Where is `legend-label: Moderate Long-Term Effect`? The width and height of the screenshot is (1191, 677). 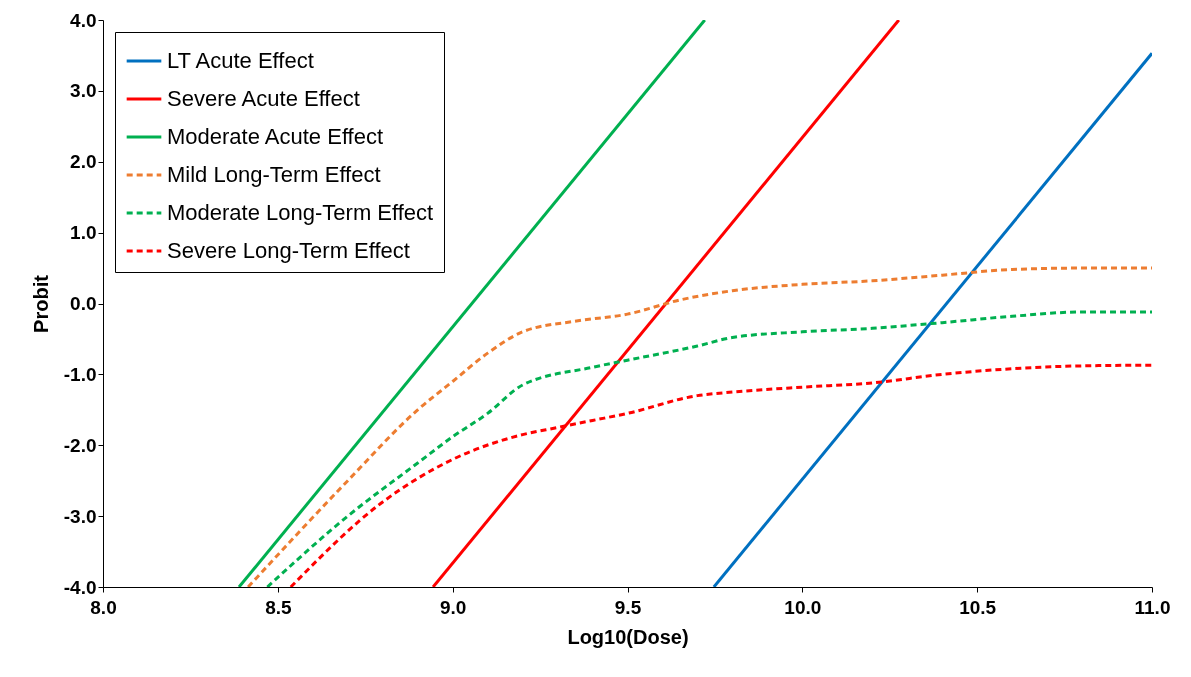
legend-label: Moderate Long-Term Effect is located at coordinates (300, 212).